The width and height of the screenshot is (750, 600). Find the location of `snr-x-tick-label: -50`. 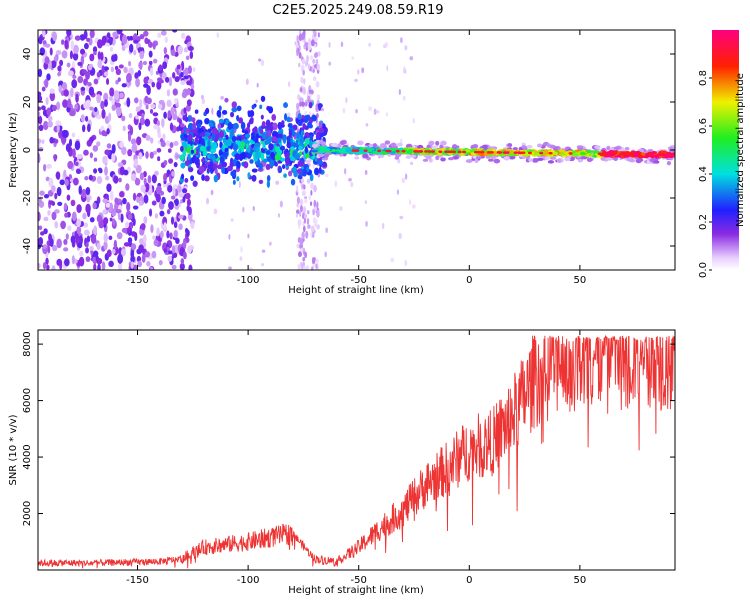

snr-x-tick-label: -50 is located at coordinates (359, 580).